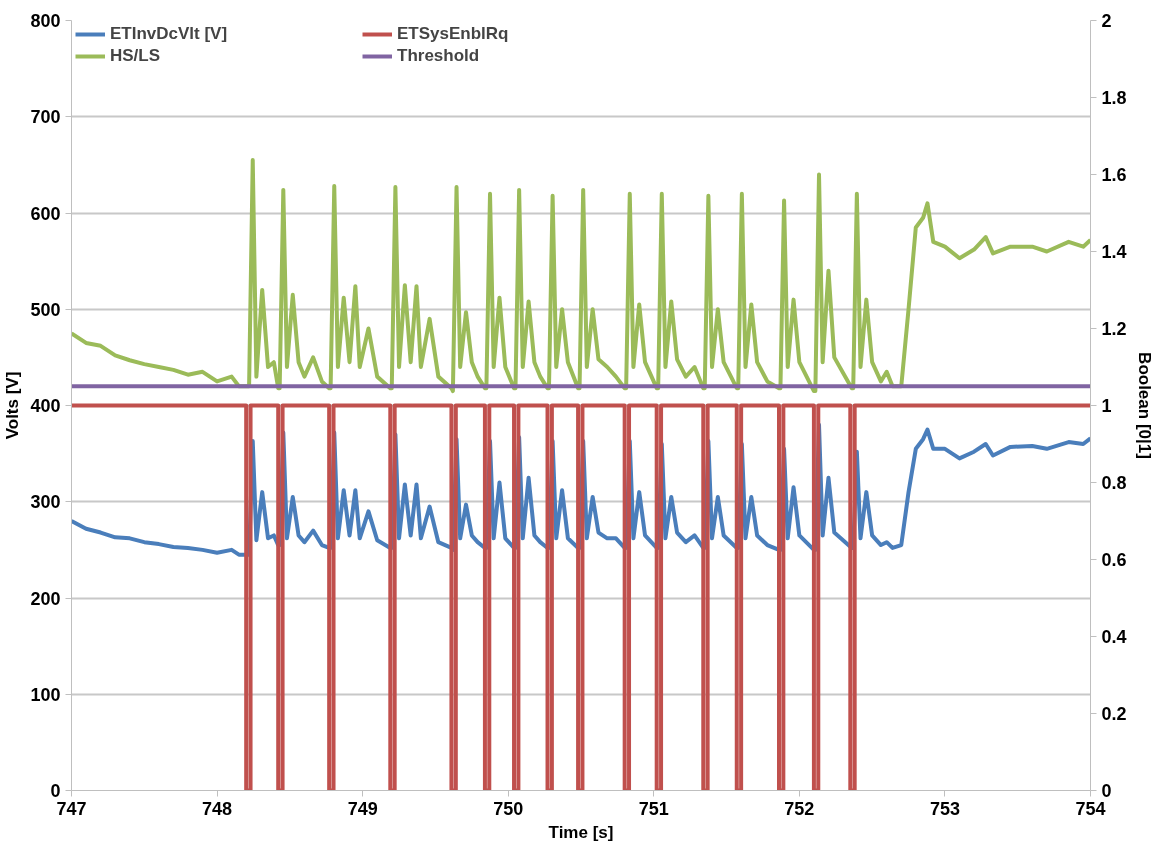 The width and height of the screenshot is (1156, 844). What do you see at coordinates (1114, 637) in the screenshot?
I see `y2-tick-label: 0.4` at bounding box center [1114, 637].